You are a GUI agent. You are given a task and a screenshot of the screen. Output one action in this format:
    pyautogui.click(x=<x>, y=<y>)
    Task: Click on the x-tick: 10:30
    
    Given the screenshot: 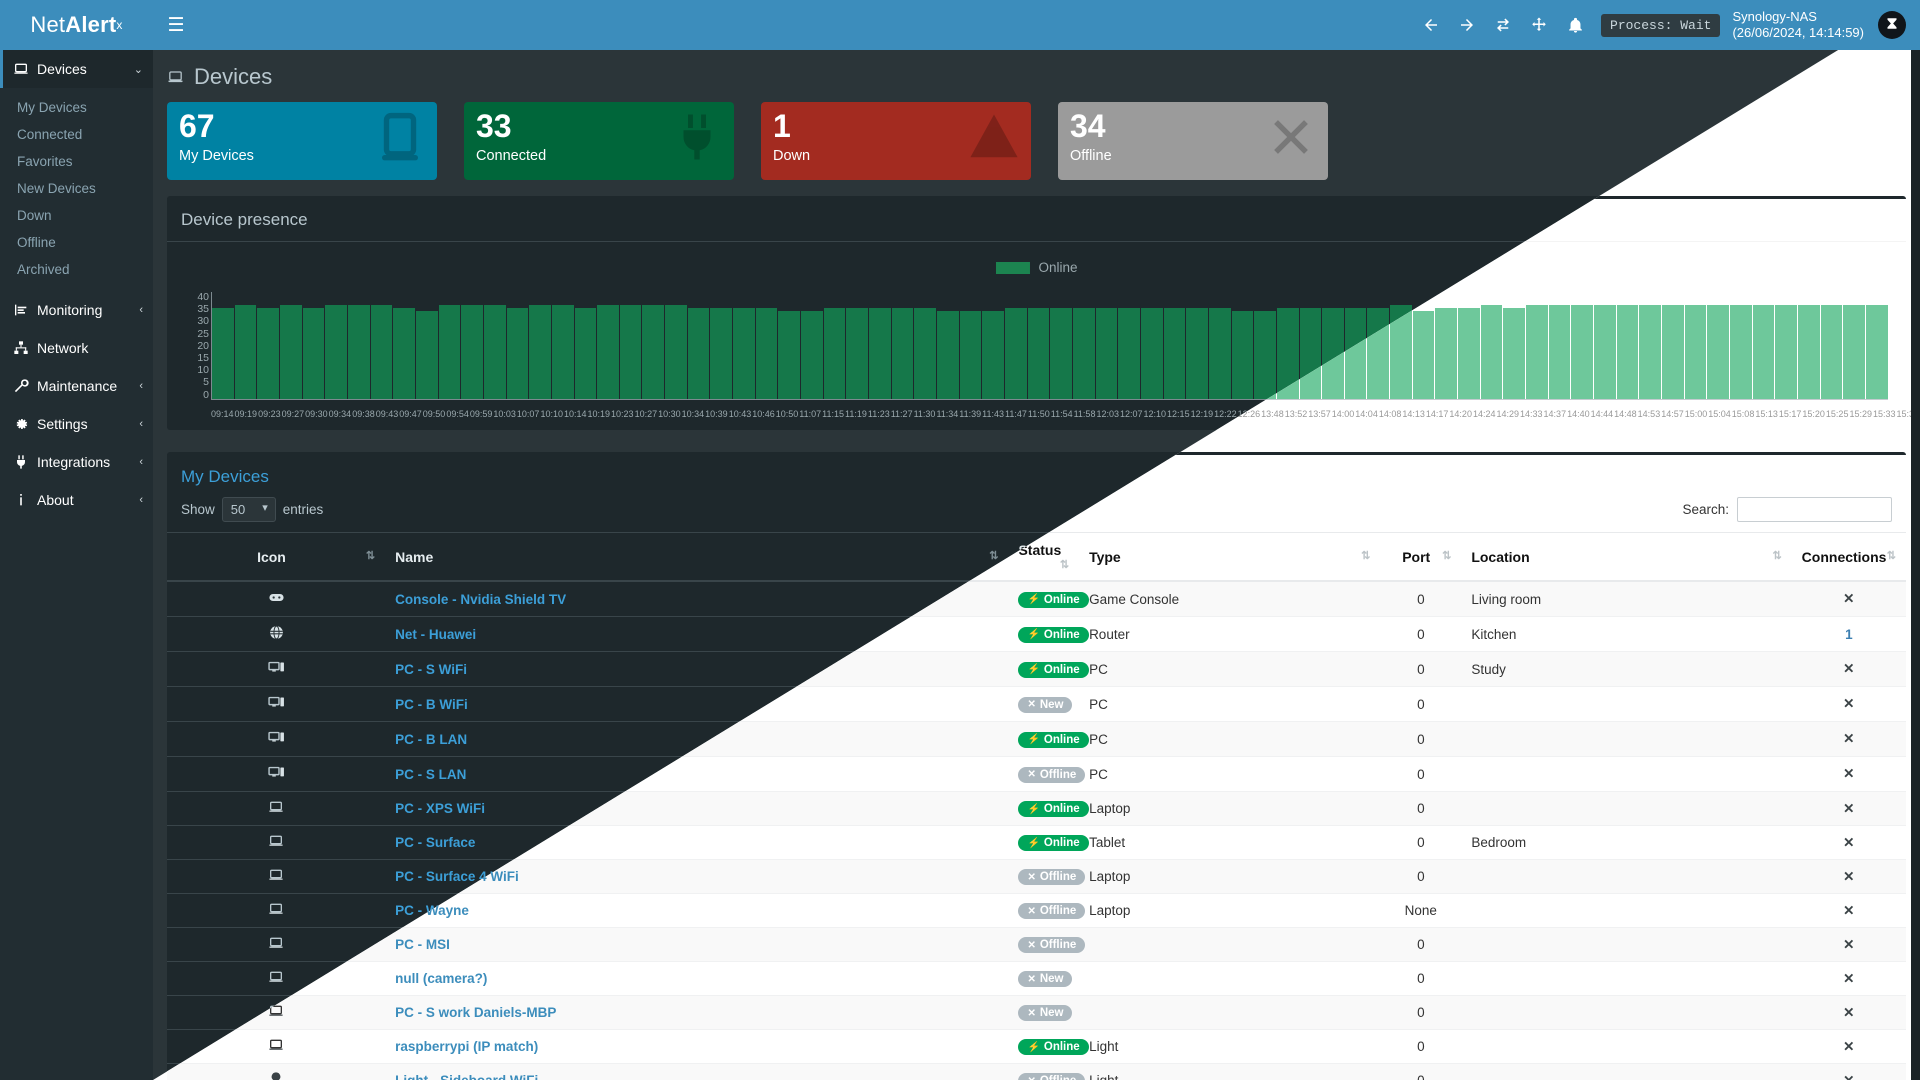 What is the action you would take?
    pyautogui.click(x=669, y=414)
    